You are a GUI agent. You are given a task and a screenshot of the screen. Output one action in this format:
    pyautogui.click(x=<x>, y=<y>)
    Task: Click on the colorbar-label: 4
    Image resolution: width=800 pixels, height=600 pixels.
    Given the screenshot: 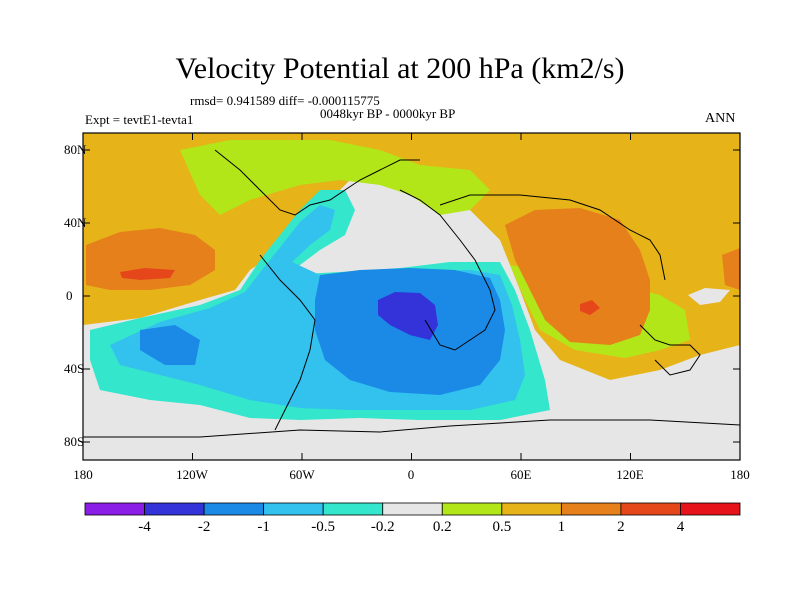 What is the action you would take?
    pyautogui.click(x=680, y=527)
    